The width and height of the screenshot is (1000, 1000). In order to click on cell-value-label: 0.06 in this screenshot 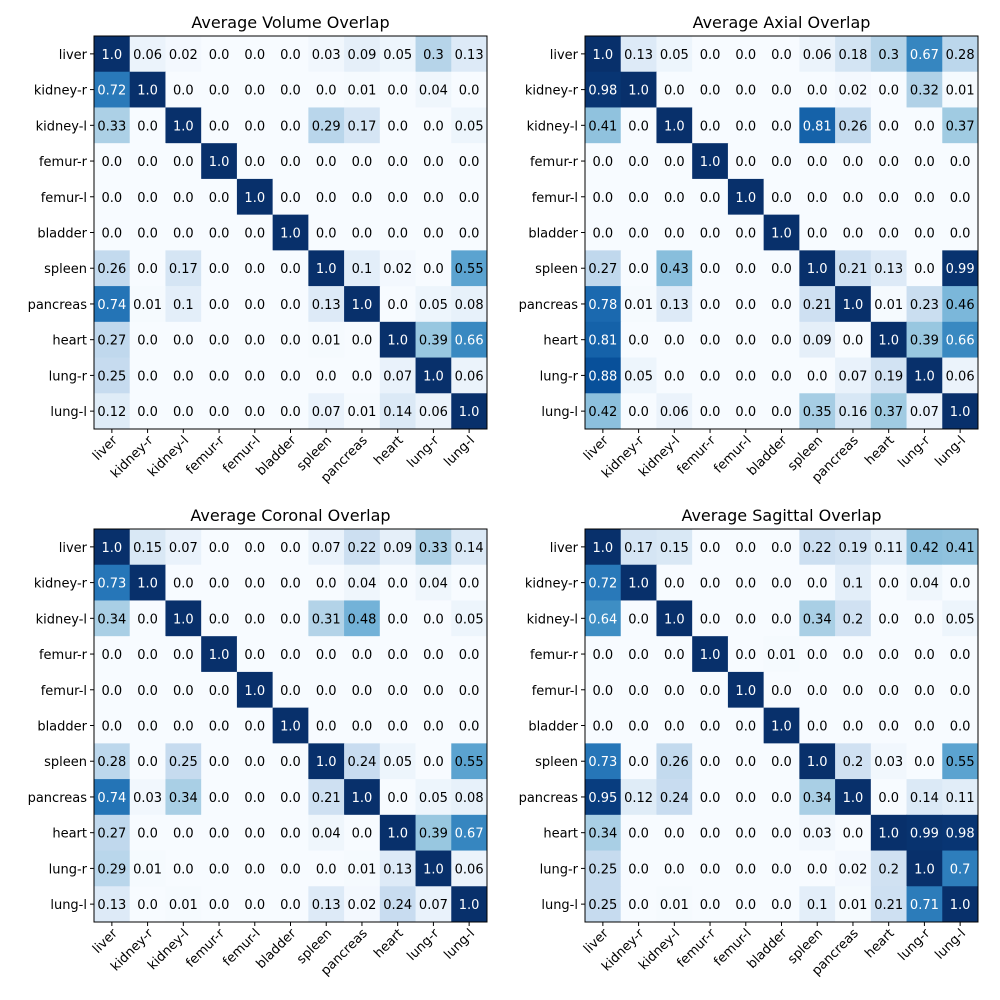, I will do `click(433, 412)`.